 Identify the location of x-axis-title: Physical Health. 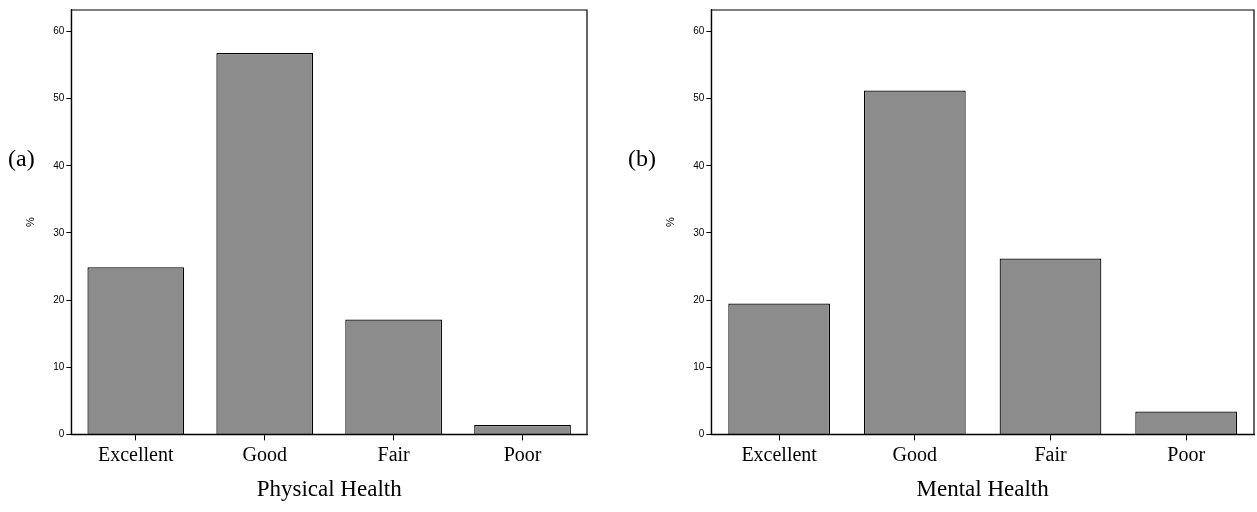
(329, 489).